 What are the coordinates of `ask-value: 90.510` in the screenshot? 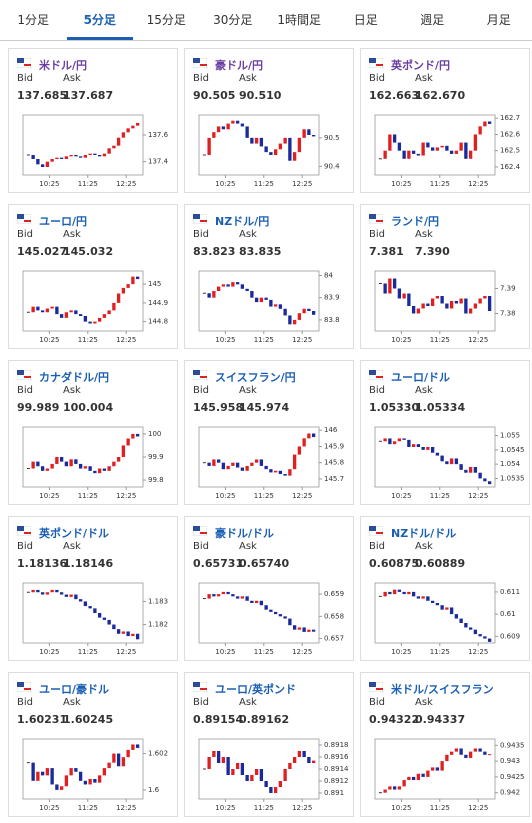 It's located at (260, 95).